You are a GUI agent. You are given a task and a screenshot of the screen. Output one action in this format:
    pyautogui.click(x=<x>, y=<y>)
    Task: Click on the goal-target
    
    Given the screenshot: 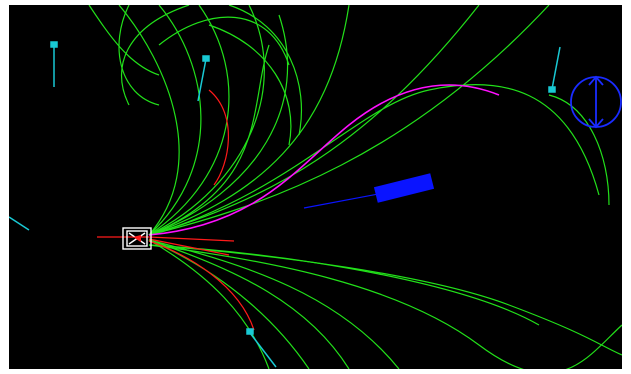 What is the action you would take?
    pyautogui.click(x=596, y=102)
    